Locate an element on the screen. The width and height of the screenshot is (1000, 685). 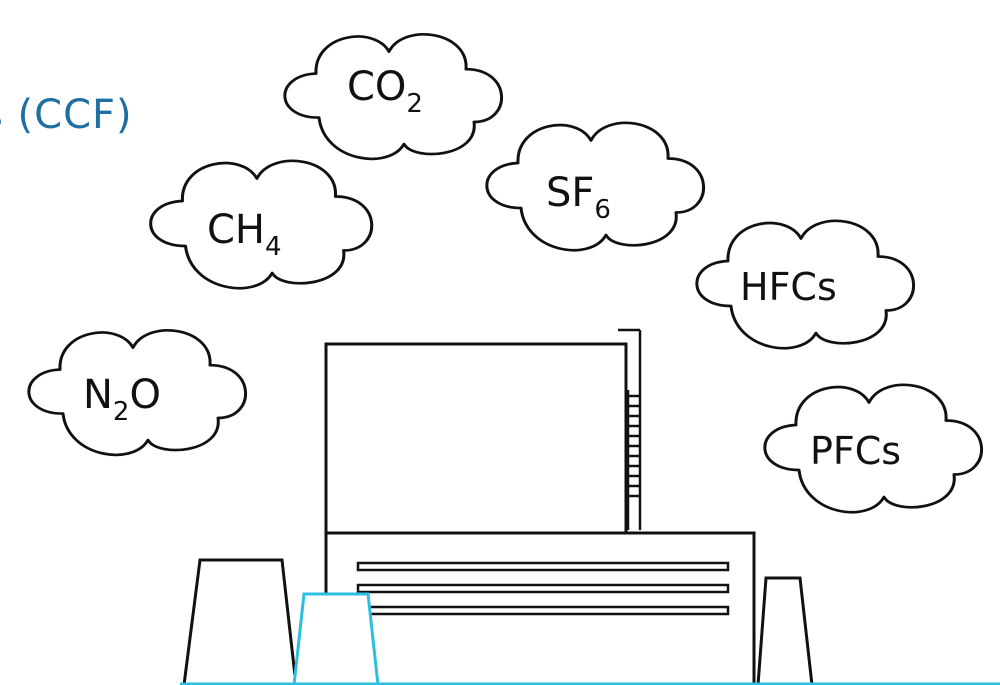
cloud-sf6 is located at coordinates (595, 186).